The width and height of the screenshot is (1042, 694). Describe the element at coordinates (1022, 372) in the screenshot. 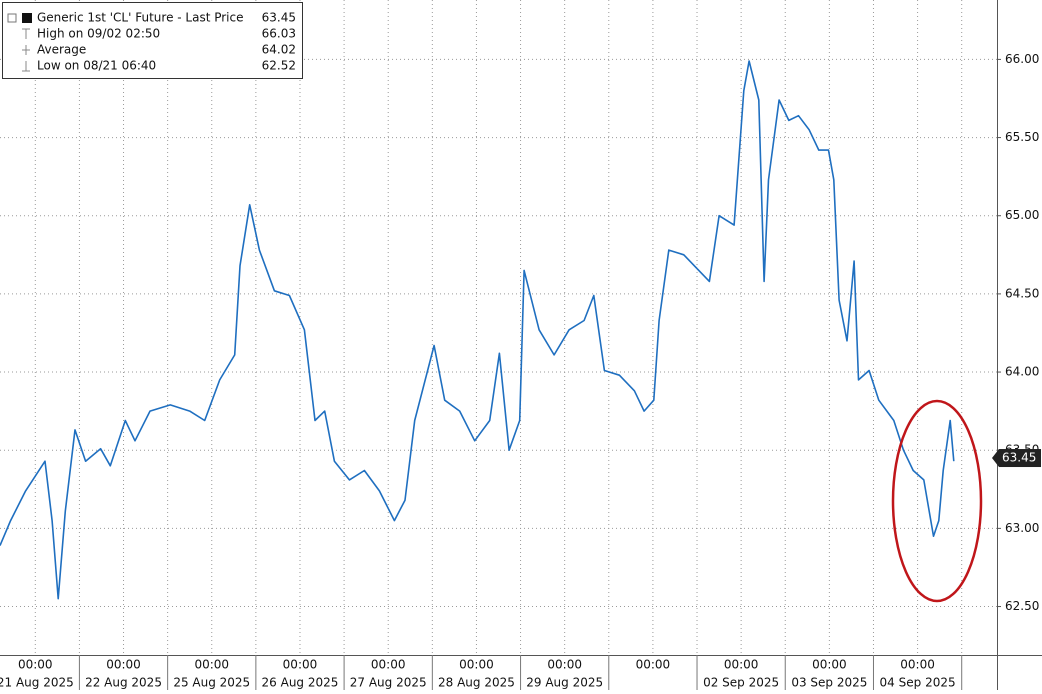

I see `y-tick-label: 64.00` at that location.